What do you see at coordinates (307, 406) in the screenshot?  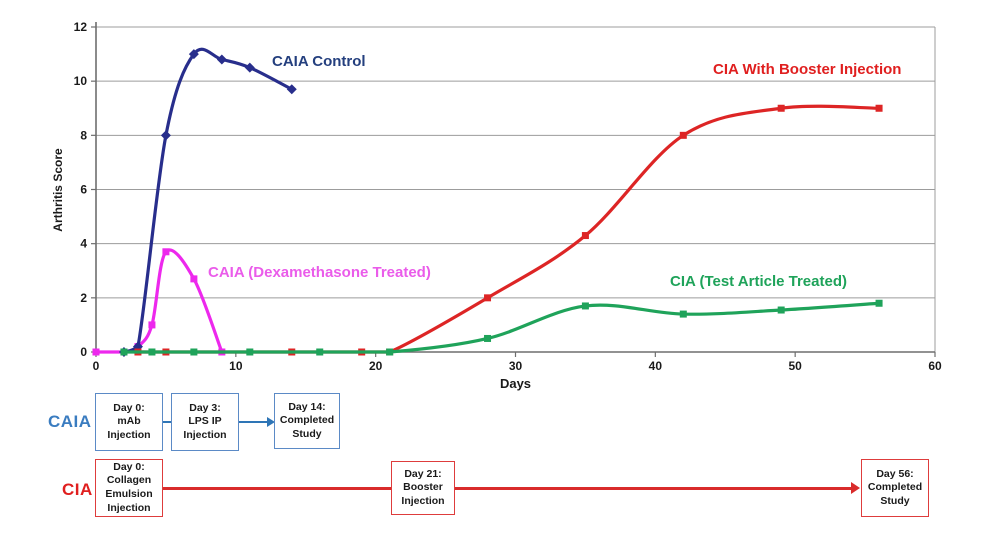 I see `box-line: Day 14:` at bounding box center [307, 406].